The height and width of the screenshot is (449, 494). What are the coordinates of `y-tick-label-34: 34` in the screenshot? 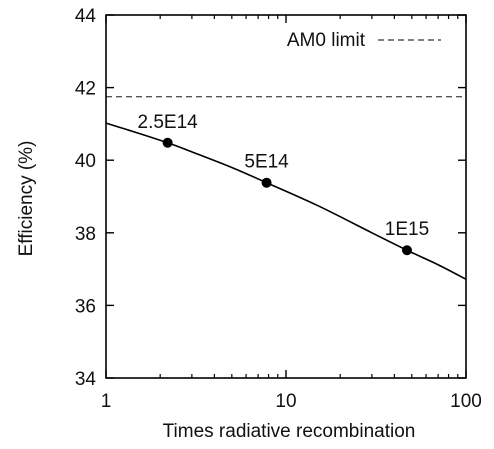 It's located at (86, 379).